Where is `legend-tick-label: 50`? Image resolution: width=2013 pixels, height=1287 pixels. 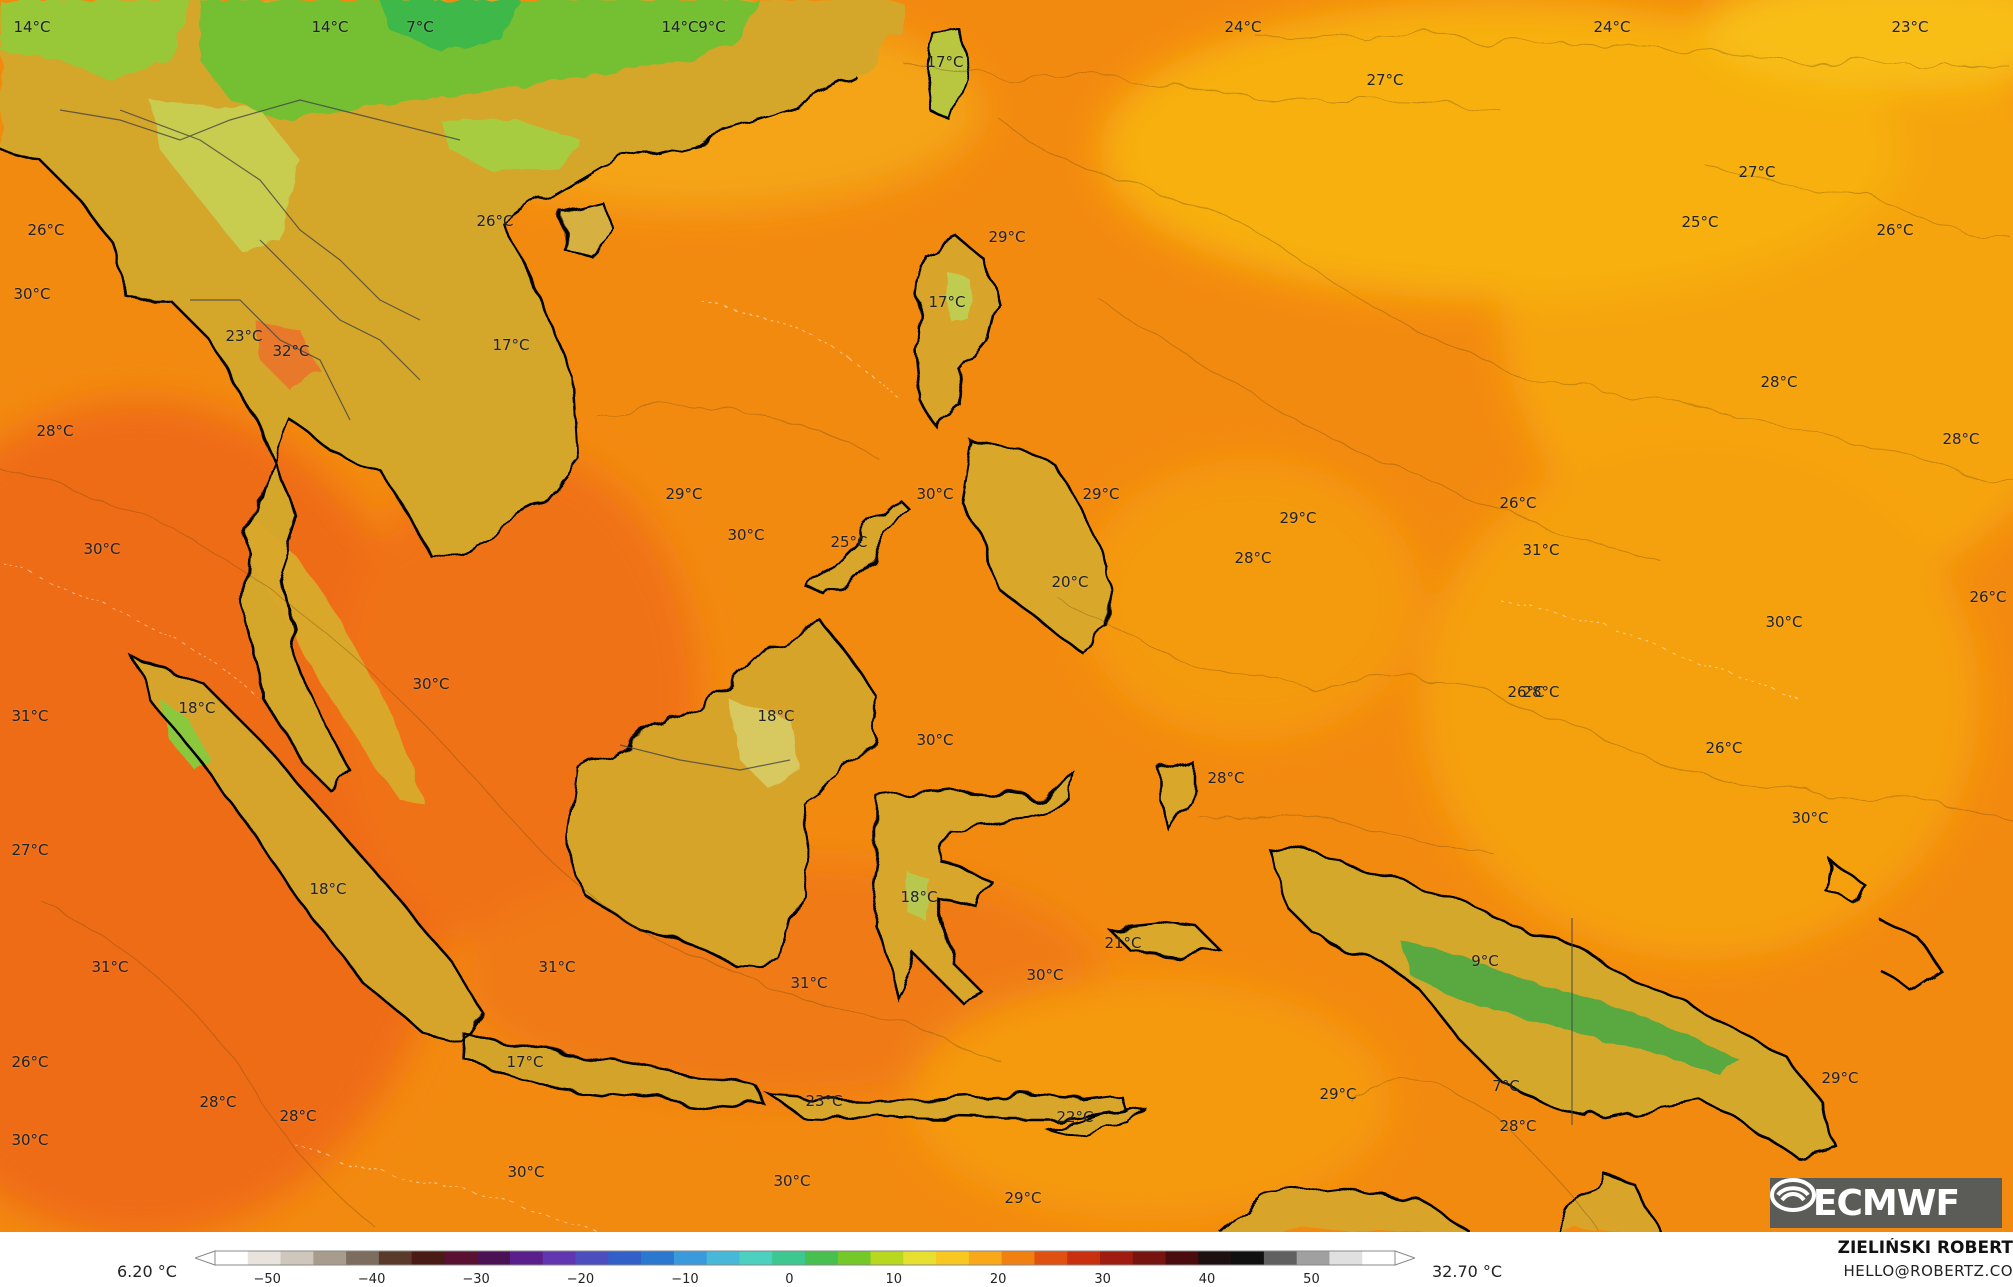
legend-tick-label: 50 is located at coordinates (1311, 1279).